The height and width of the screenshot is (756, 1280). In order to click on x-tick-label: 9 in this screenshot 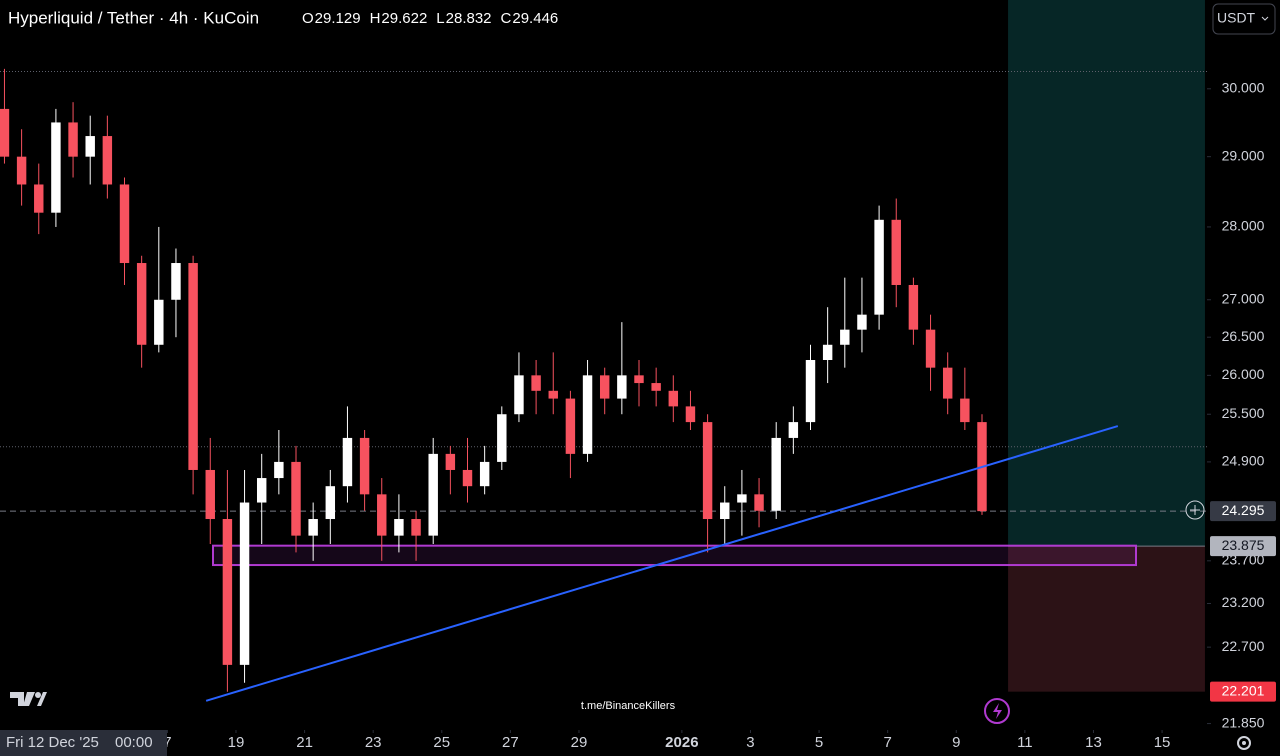, I will do `click(956, 742)`.